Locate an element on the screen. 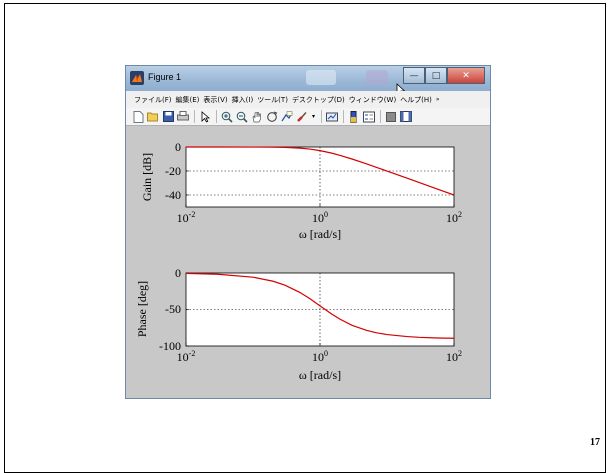 Image resolution: width=610 pixels, height=473 pixels. link-plot-icon is located at coordinates (332, 117).